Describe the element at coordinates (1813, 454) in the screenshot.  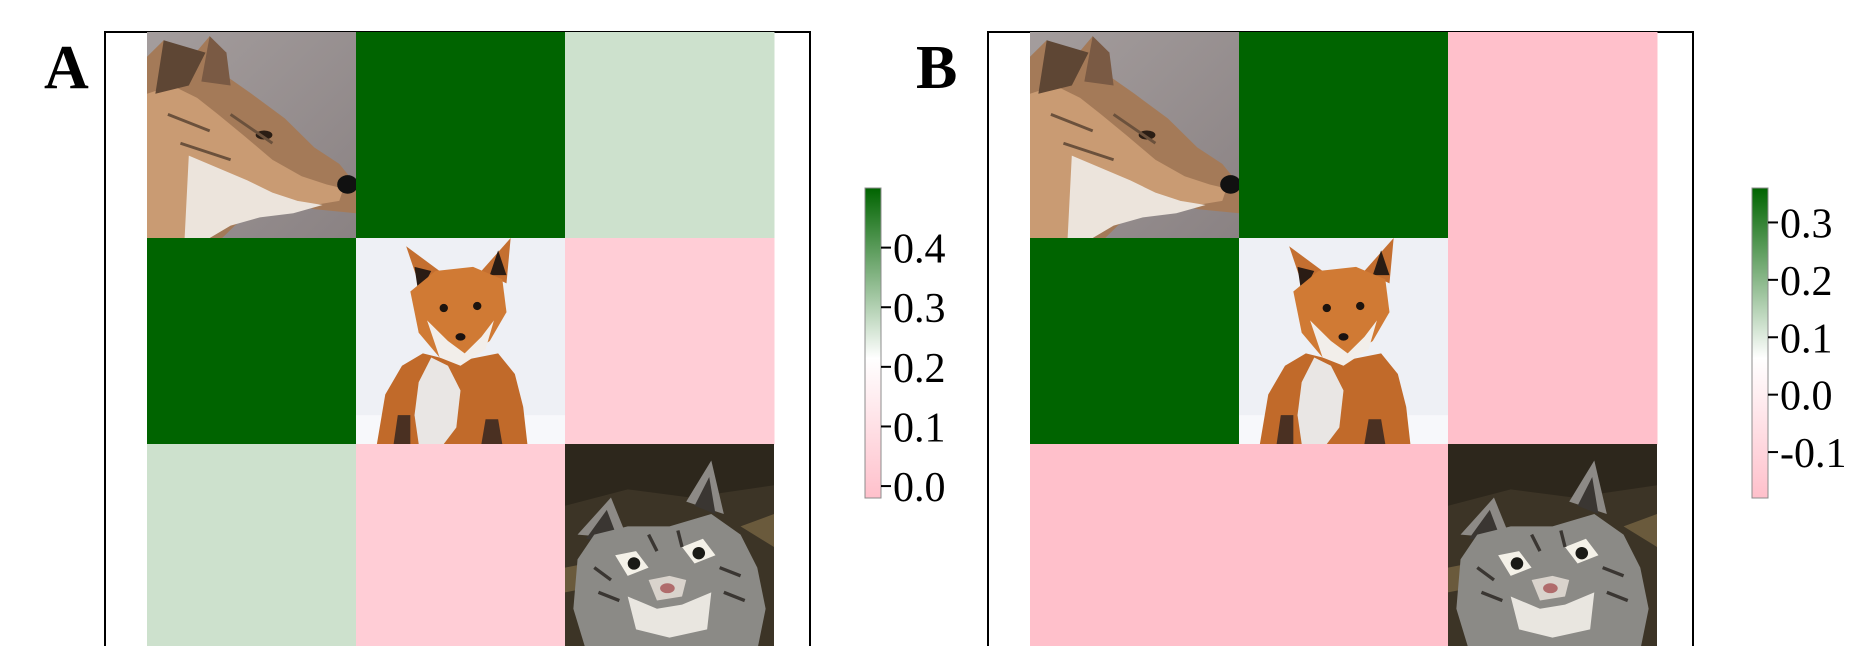
I see `colorbar-tick-label: -0.1` at that location.